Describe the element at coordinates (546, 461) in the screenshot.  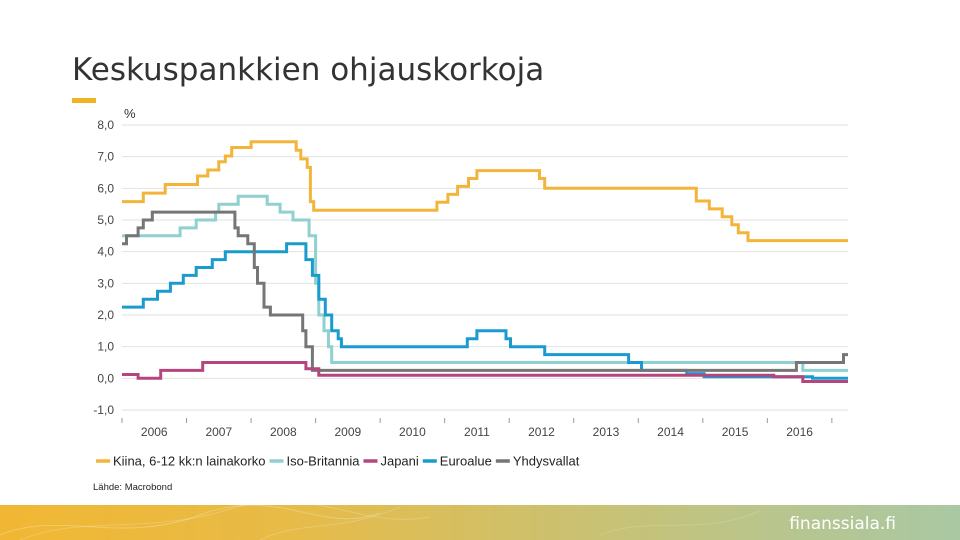
I see `legend-label: Yhdysvallat` at that location.